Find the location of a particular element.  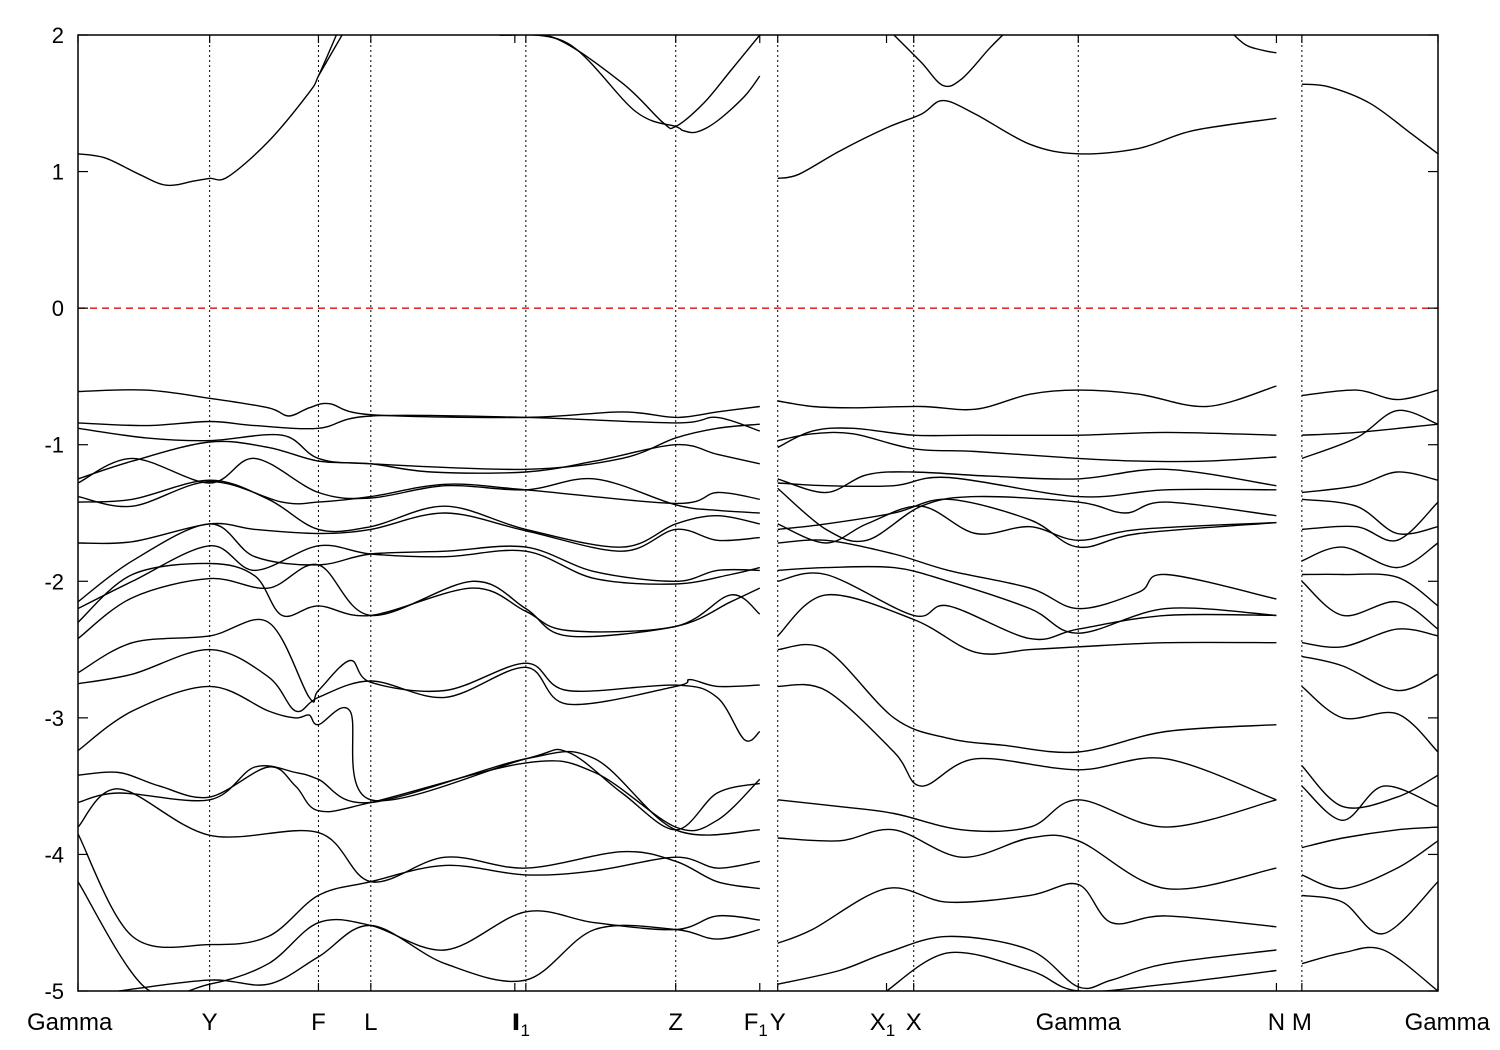

y-tick-label: -5 is located at coordinates (54, 991).